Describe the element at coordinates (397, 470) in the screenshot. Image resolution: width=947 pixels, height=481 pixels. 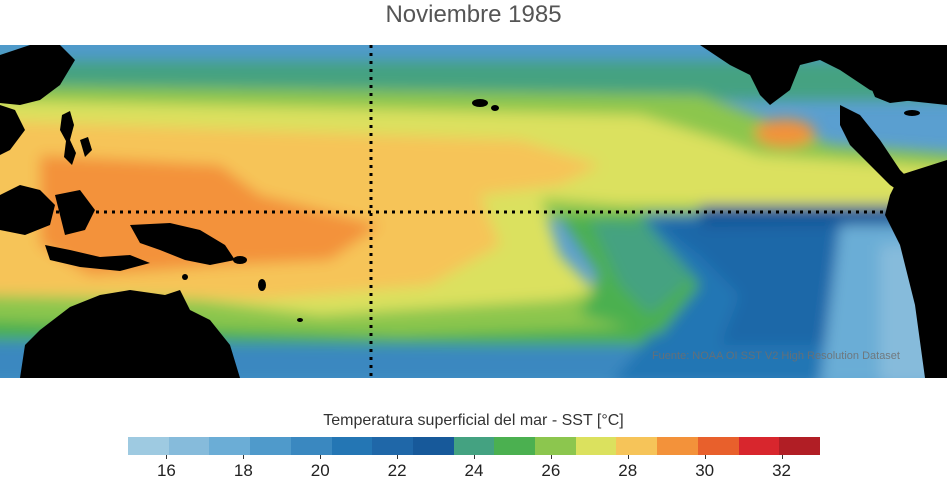
I see `colorbar-tick-label: 22` at that location.